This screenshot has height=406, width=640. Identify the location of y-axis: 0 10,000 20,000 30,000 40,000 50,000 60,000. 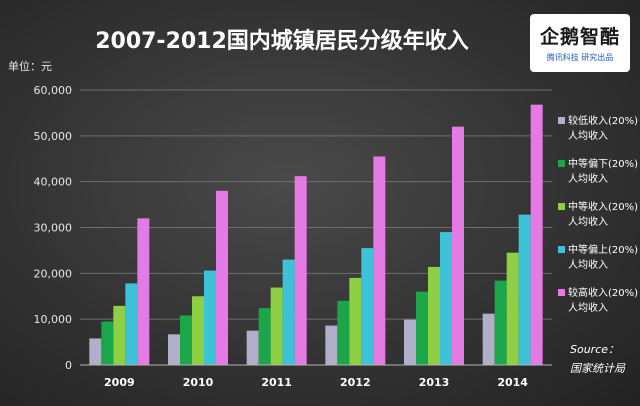
(53, 228).